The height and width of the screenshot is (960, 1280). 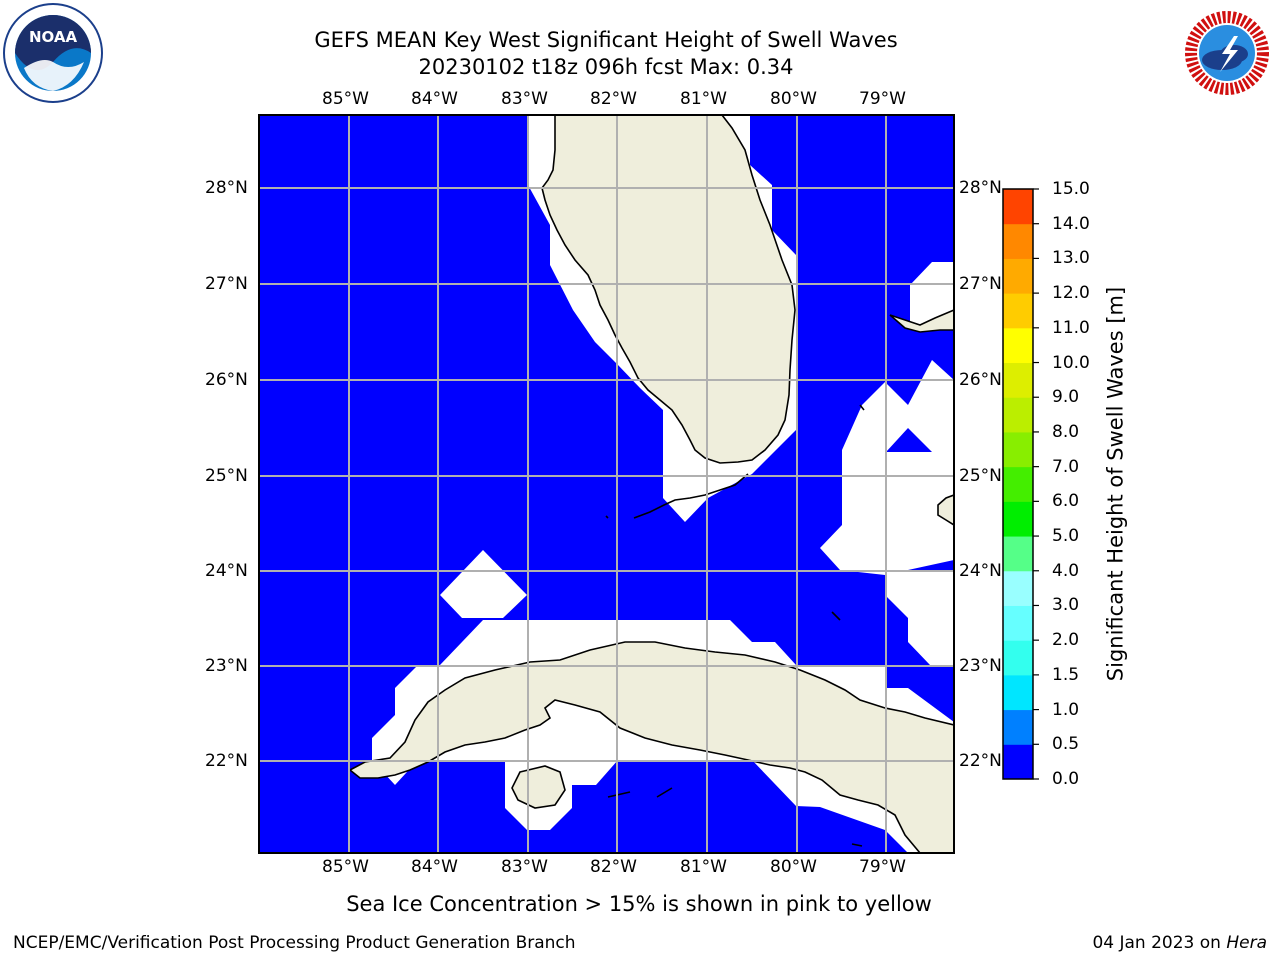 What do you see at coordinates (538, 787) in the screenshot?
I see `isla-de-la-juventud` at bounding box center [538, 787].